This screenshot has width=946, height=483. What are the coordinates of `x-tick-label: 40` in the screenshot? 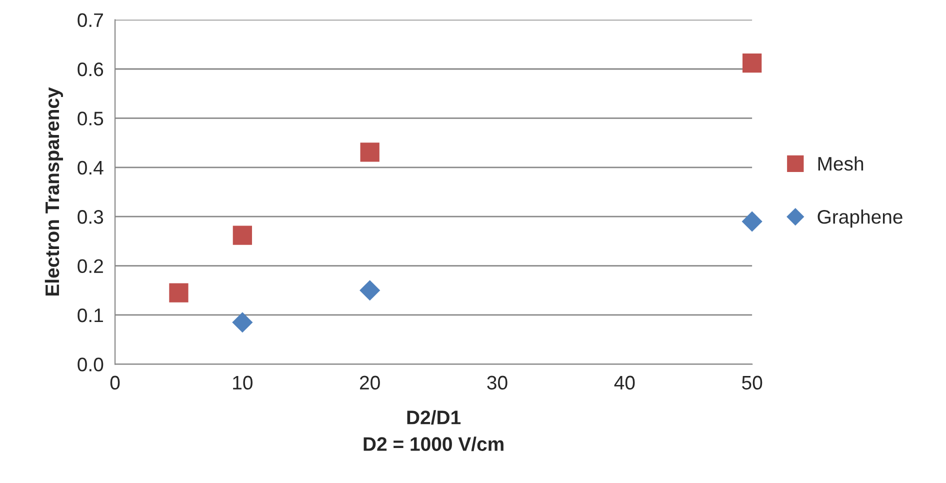 It's located at (624, 383).